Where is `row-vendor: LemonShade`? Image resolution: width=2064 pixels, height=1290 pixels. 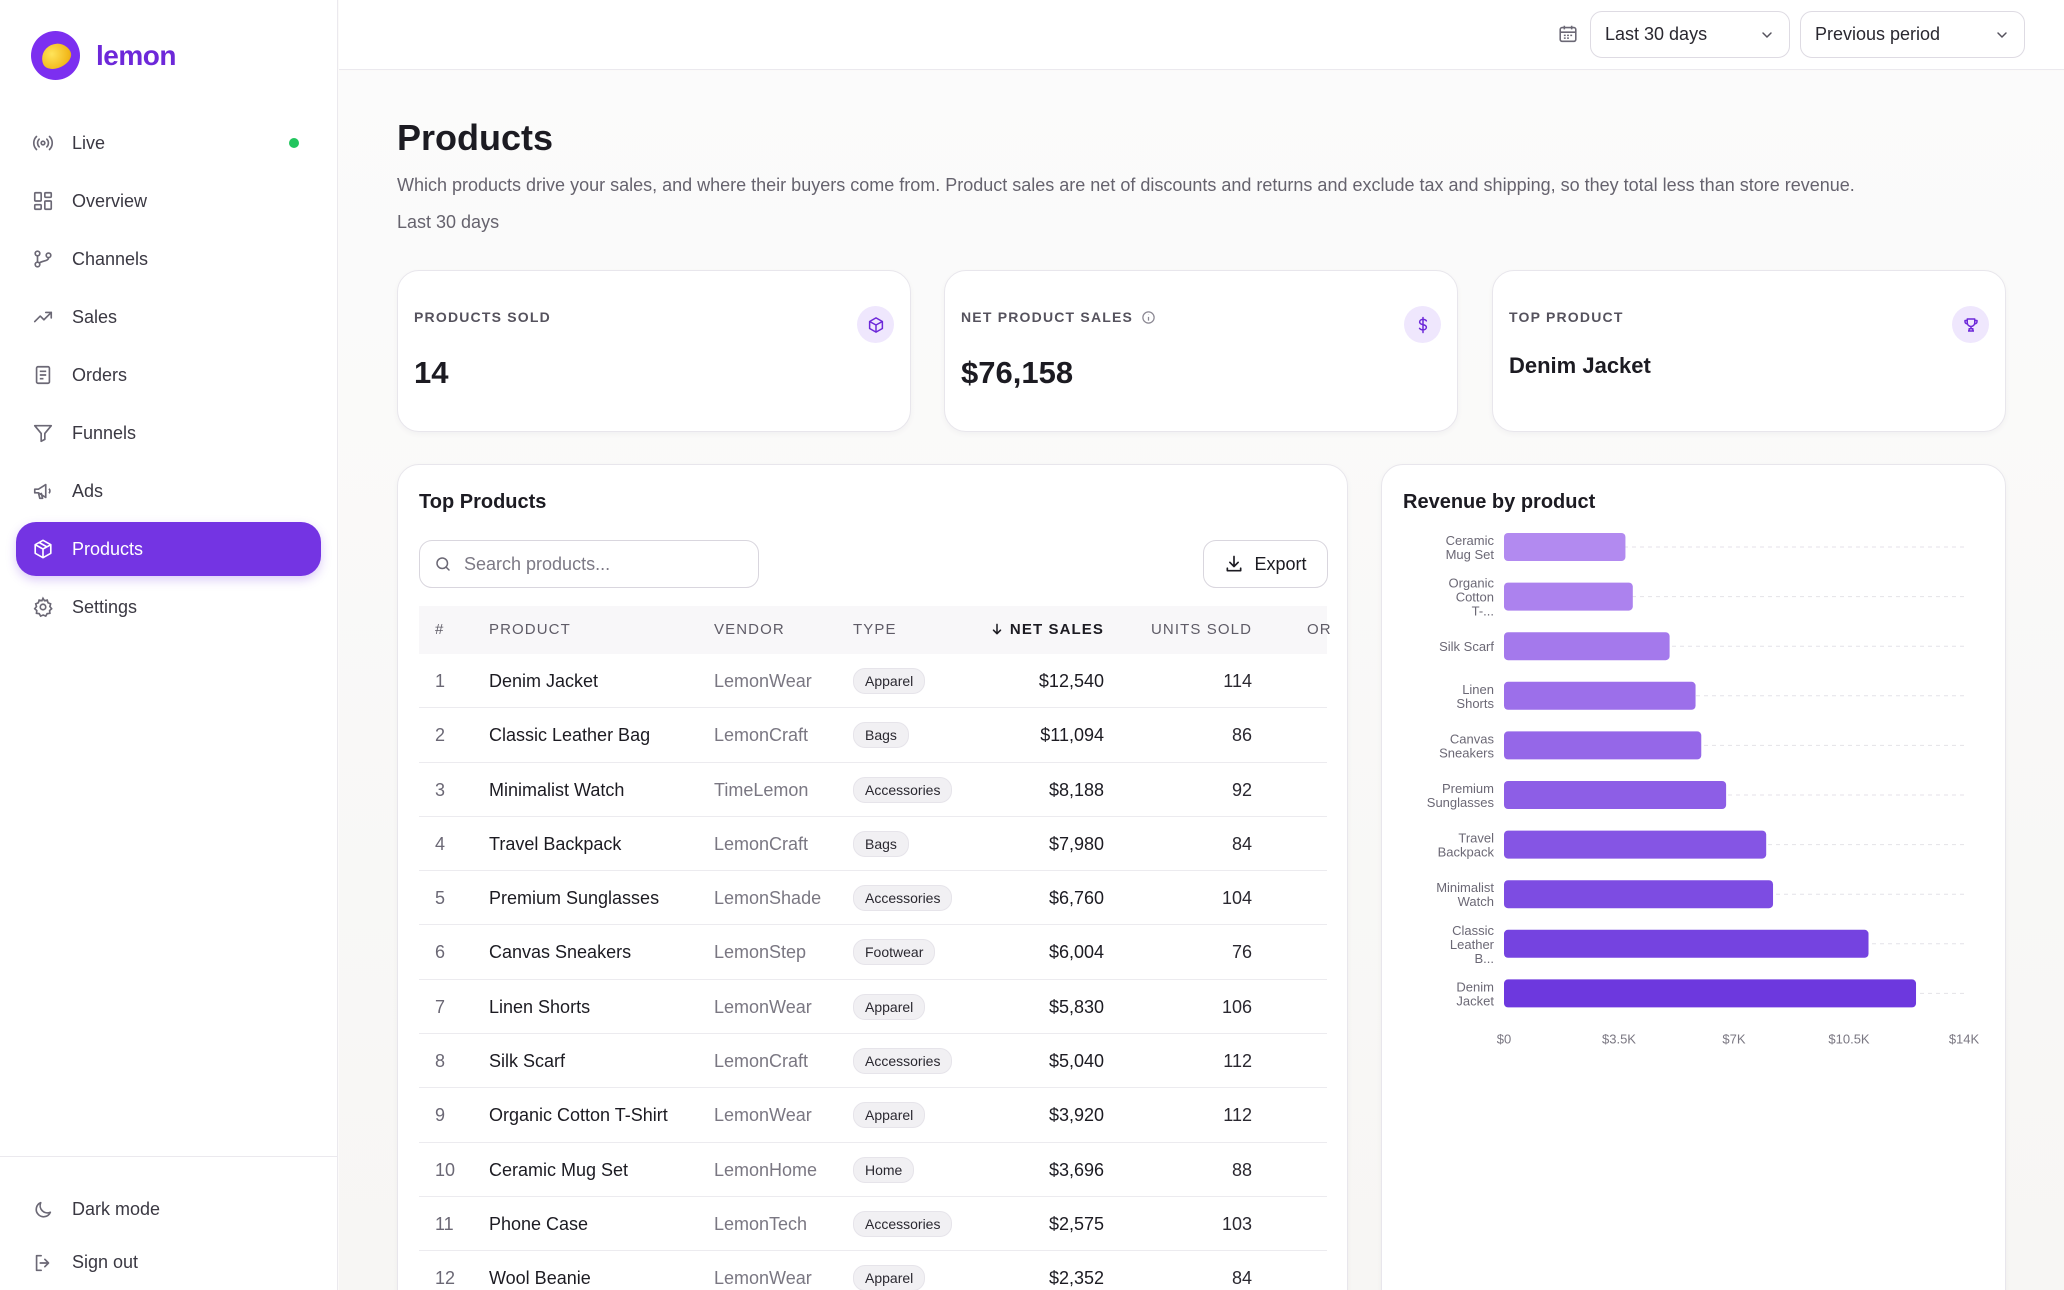
row-vendor: LemonShade is located at coordinates (768, 898).